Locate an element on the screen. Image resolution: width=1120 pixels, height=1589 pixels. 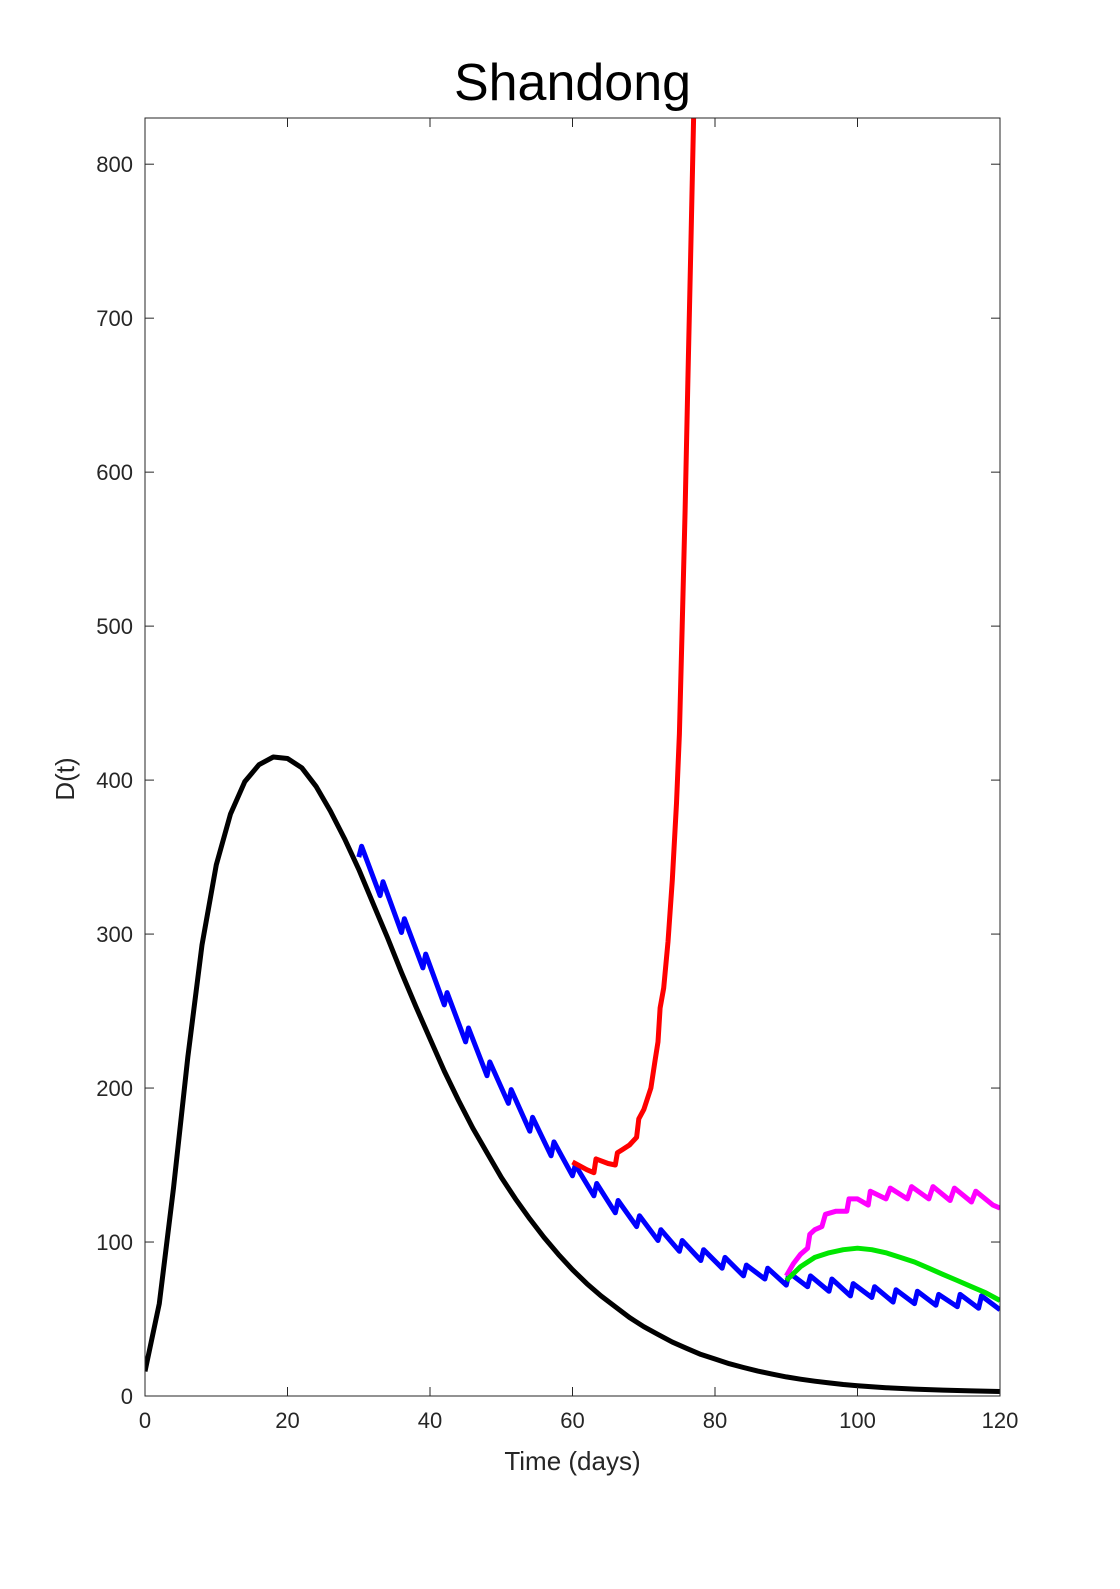
series-line-red is located at coordinates (634, 647).